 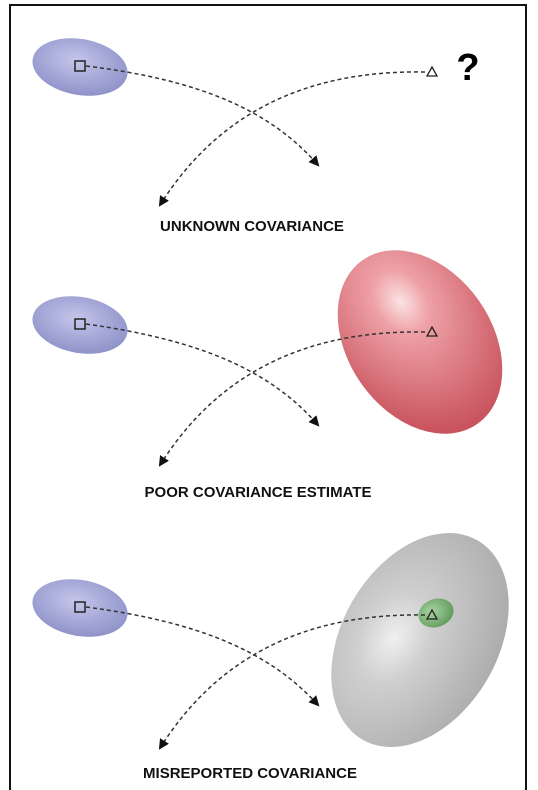 I want to click on panel-label: POOR COVARIANCE ESTIMATE, so click(x=258, y=492).